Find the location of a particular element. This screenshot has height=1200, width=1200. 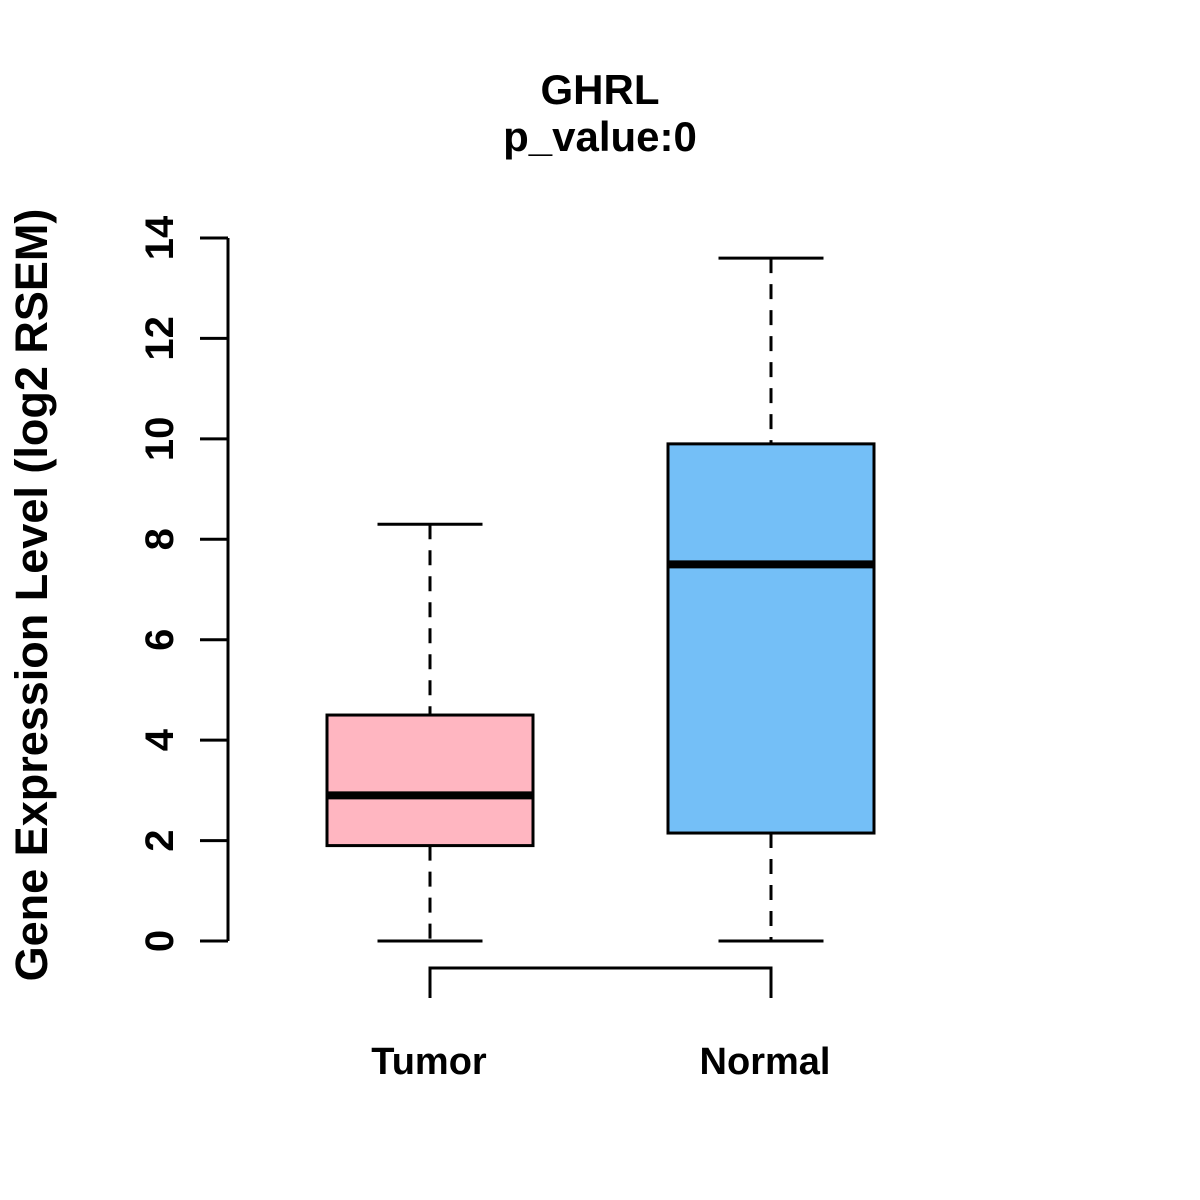

y-tick-label: 8 is located at coordinates (160, 539).